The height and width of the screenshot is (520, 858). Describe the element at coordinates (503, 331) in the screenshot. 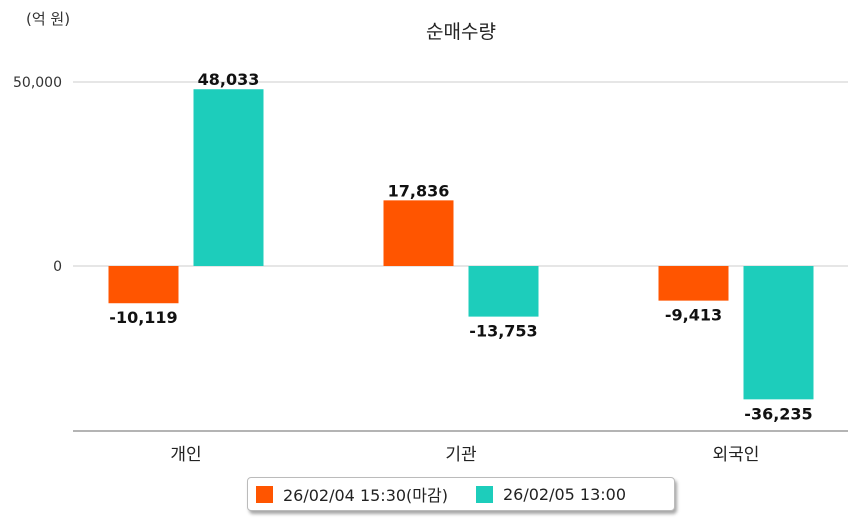

I see `data-label: -13,753` at that location.